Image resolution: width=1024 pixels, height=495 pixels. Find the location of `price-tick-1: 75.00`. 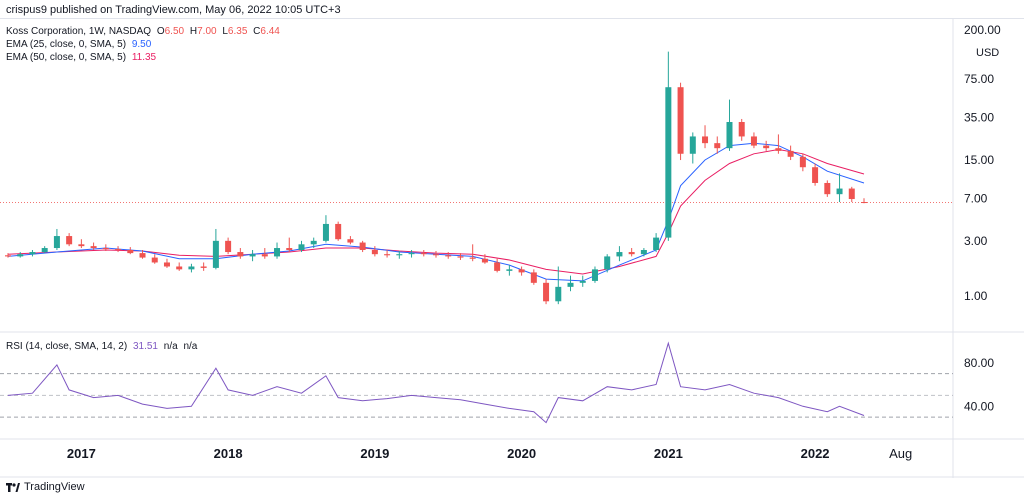

price-tick-1: 75.00 is located at coordinates (979, 79).